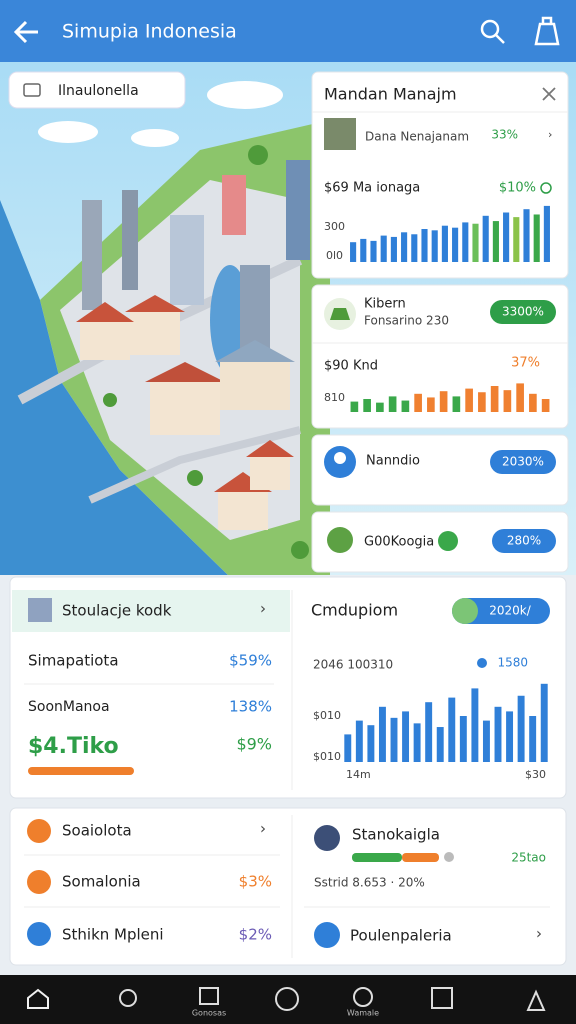 This screenshot has height=1024, width=576. What do you see at coordinates (250, 707) in the screenshot?
I see `stat-value: 138%` at bounding box center [250, 707].